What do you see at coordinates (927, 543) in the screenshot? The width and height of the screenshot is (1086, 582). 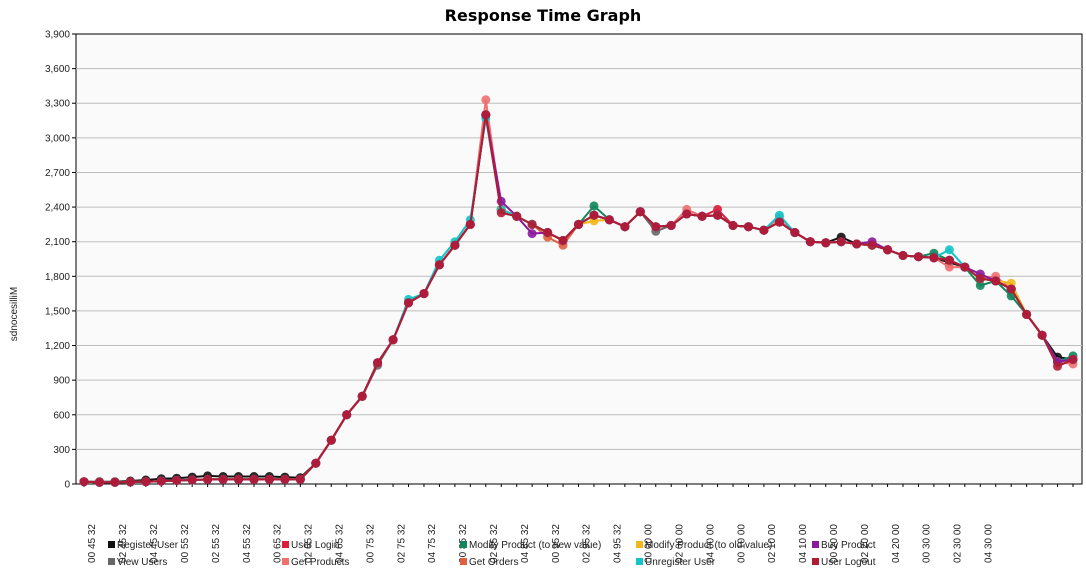 I see `x-tick-label: 00 30 00` at bounding box center [927, 543].